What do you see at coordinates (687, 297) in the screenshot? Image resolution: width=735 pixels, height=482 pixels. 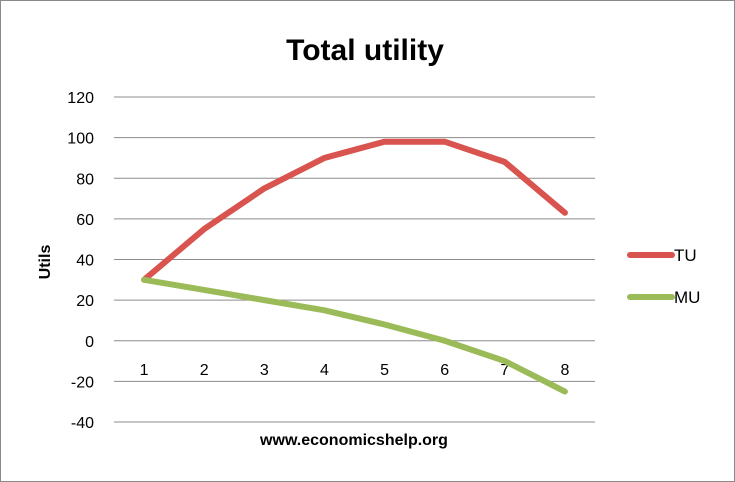 I see `legend-label-mu: MU` at bounding box center [687, 297].